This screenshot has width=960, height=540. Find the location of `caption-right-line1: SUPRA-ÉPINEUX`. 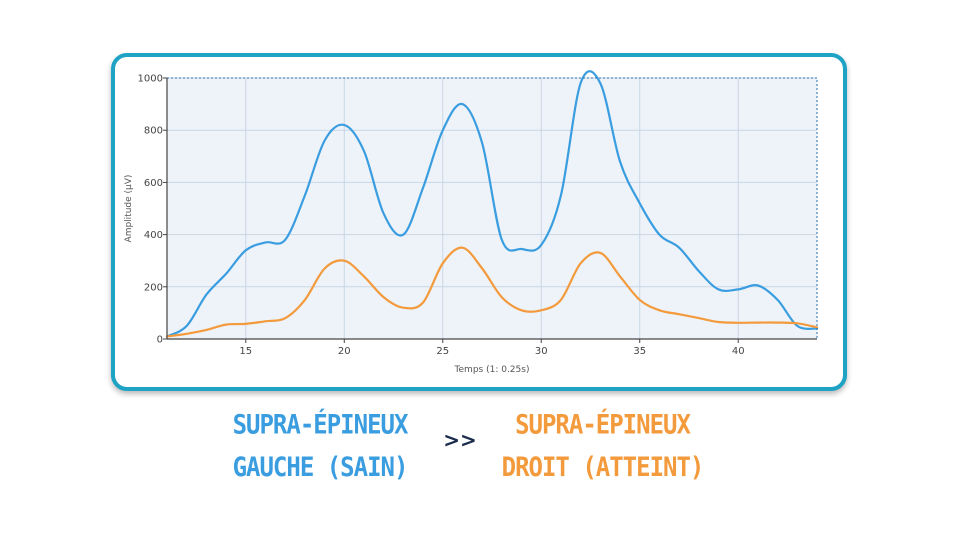

caption-right-line1: SUPRA-ÉPINEUX is located at coordinates (603, 425).